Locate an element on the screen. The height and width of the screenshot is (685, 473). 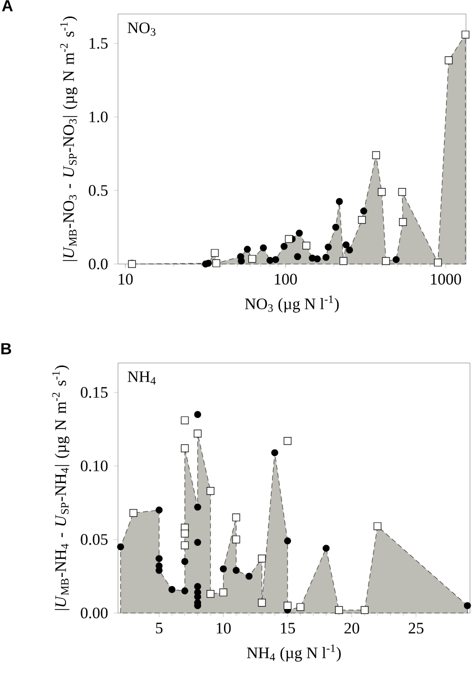
x-tick-label: 25 is located at coordinates (416, 628).